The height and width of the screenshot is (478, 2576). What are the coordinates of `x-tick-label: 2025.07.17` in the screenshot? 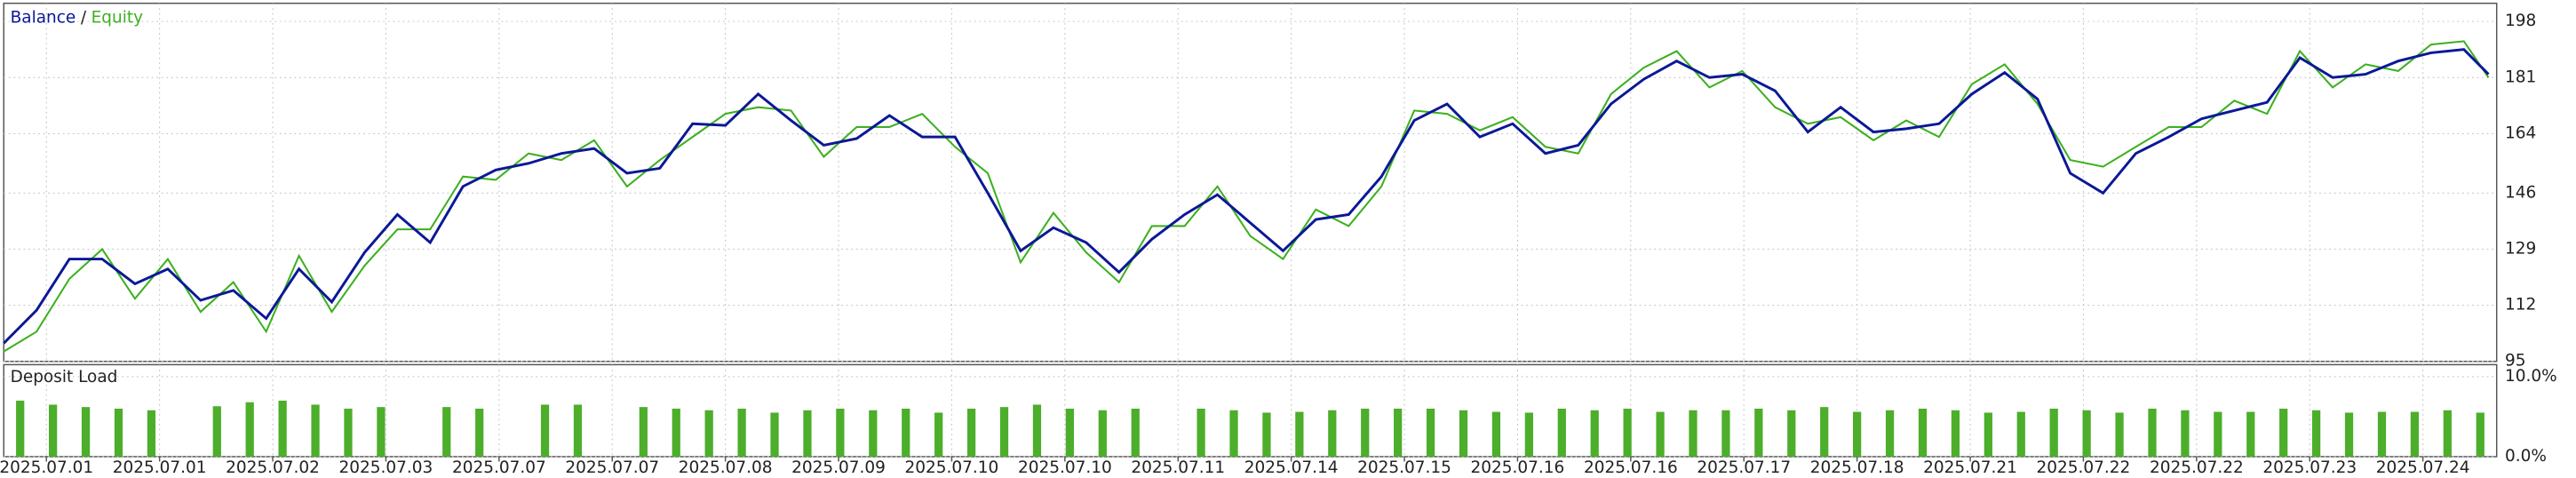 It's located at (1744, 467).